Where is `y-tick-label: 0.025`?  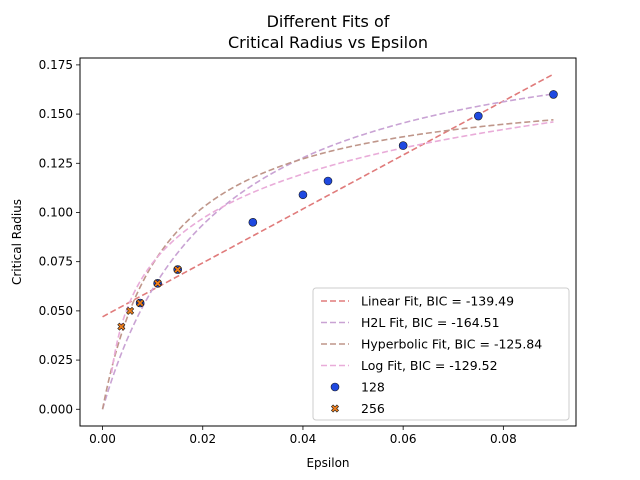
y-tick-label: 0.025 is located at coordinates (56, 360).